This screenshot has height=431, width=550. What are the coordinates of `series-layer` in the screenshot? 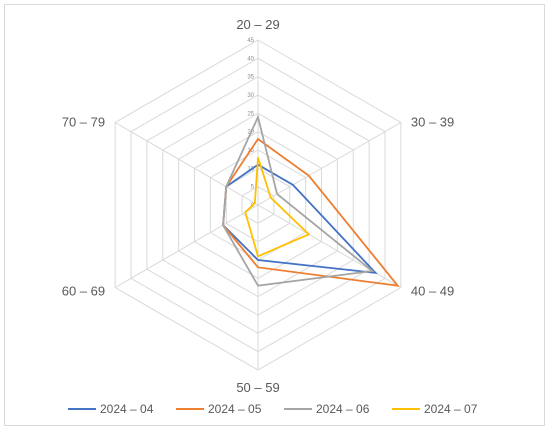 It's located at (311, 200).